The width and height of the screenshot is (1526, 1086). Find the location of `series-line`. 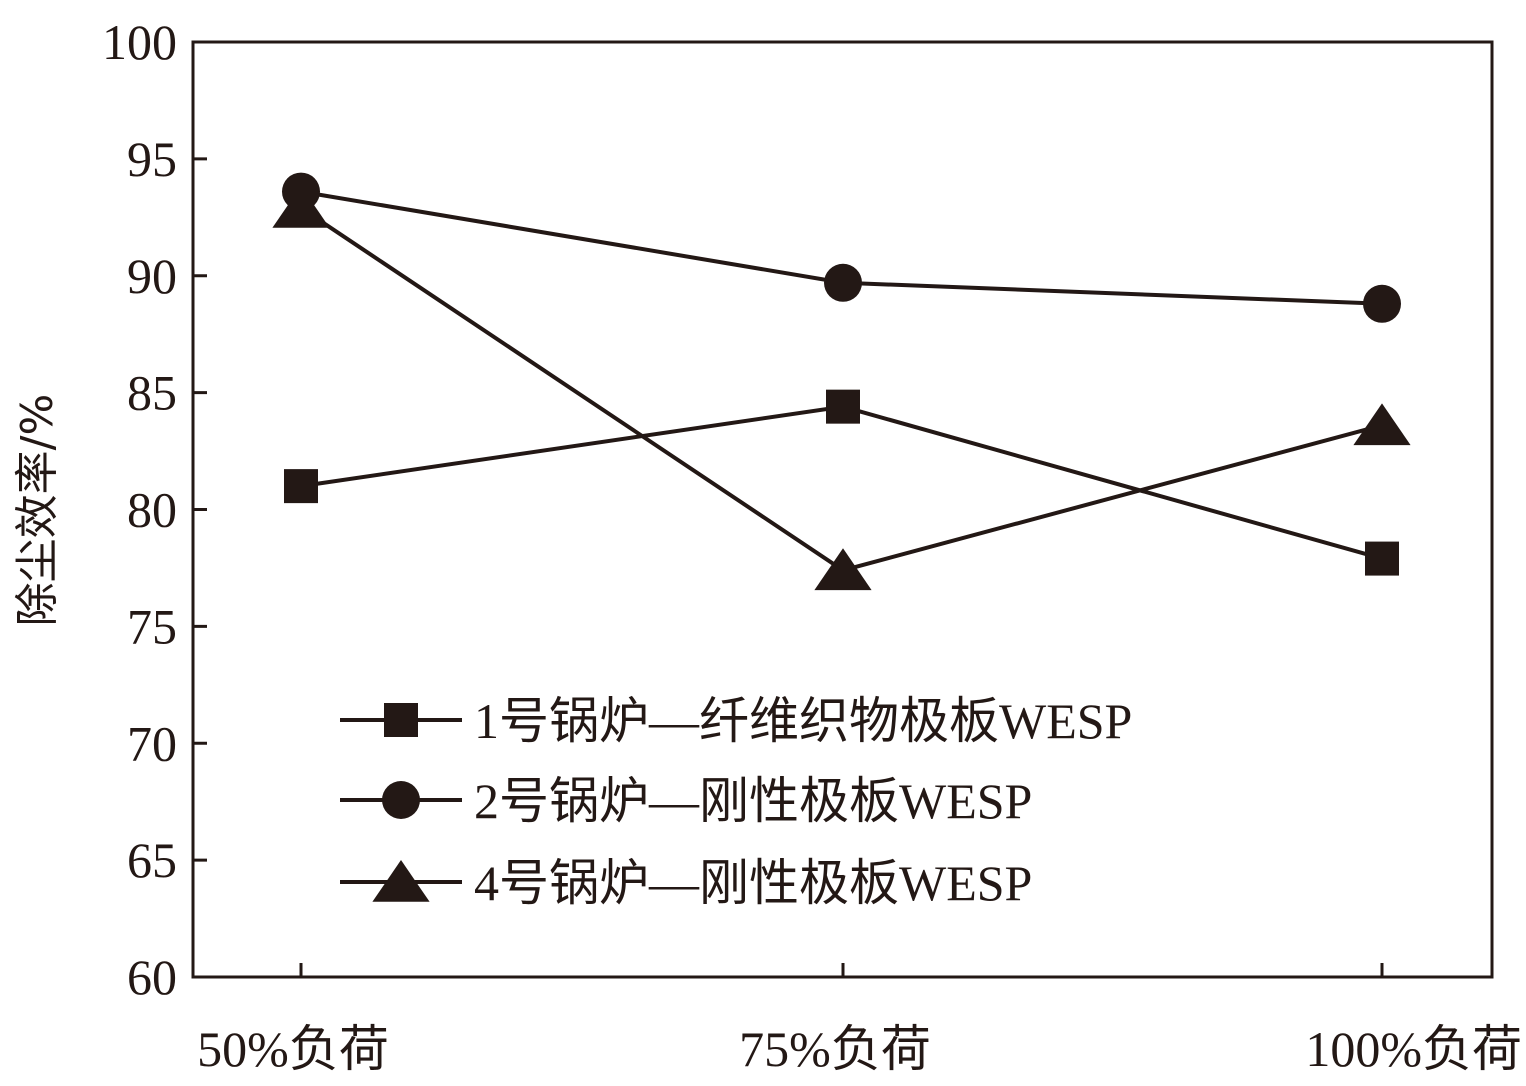

series-line is located at coordinates (841, 482).